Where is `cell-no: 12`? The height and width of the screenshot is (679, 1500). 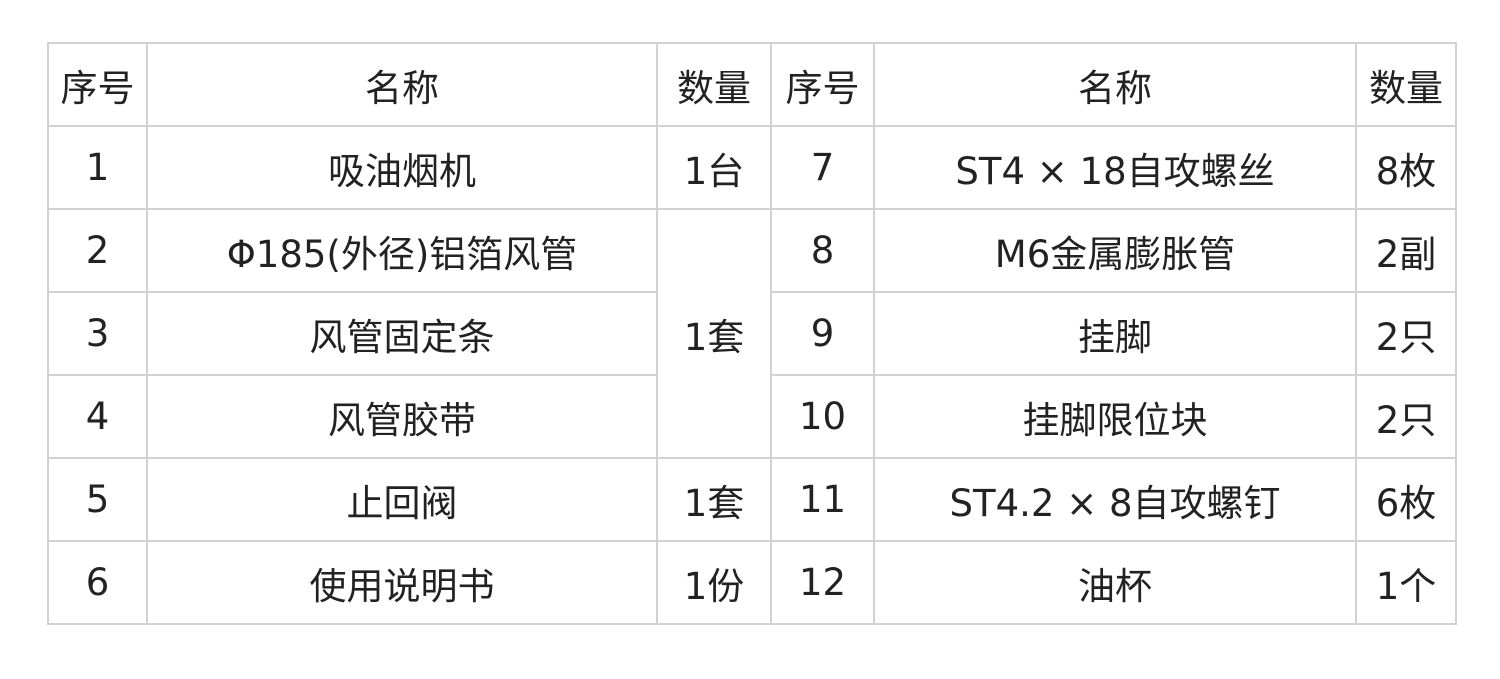 cell-no: 12 is located at coordinates (822, 582).